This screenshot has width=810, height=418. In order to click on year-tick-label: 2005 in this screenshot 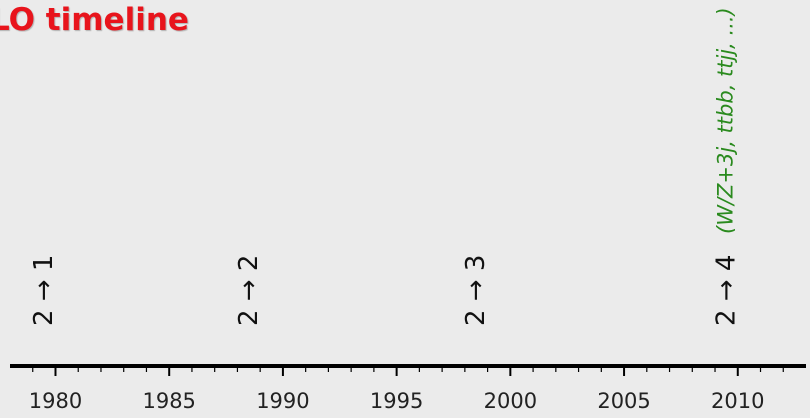, I will do `click(623, 401)`.